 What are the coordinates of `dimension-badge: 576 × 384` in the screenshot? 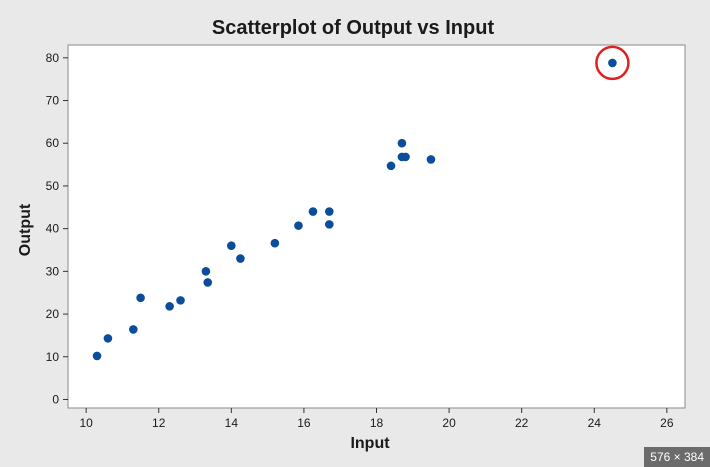 It's located at (677, 457).